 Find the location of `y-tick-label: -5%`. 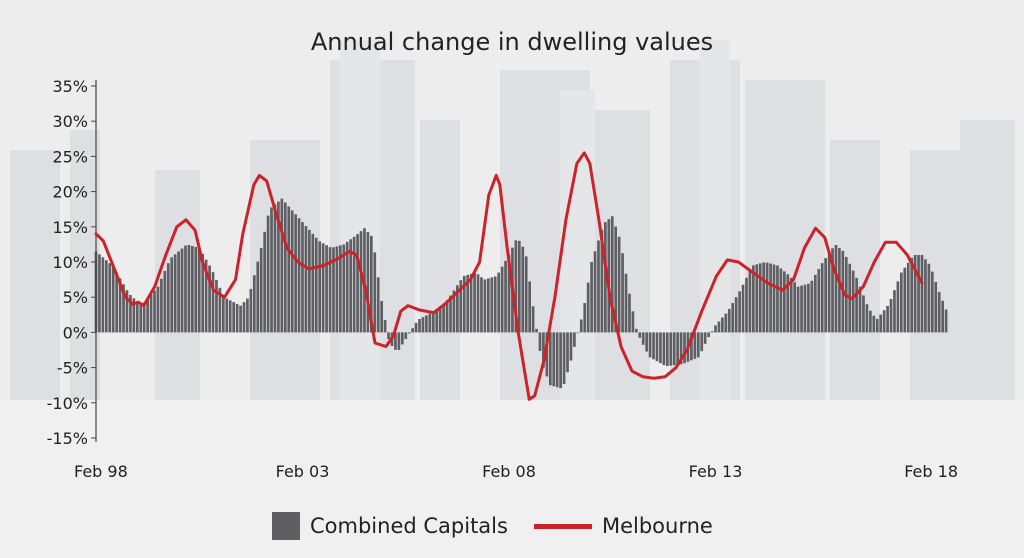

y-tick-label: -5% is located at coordinates (72, 368).